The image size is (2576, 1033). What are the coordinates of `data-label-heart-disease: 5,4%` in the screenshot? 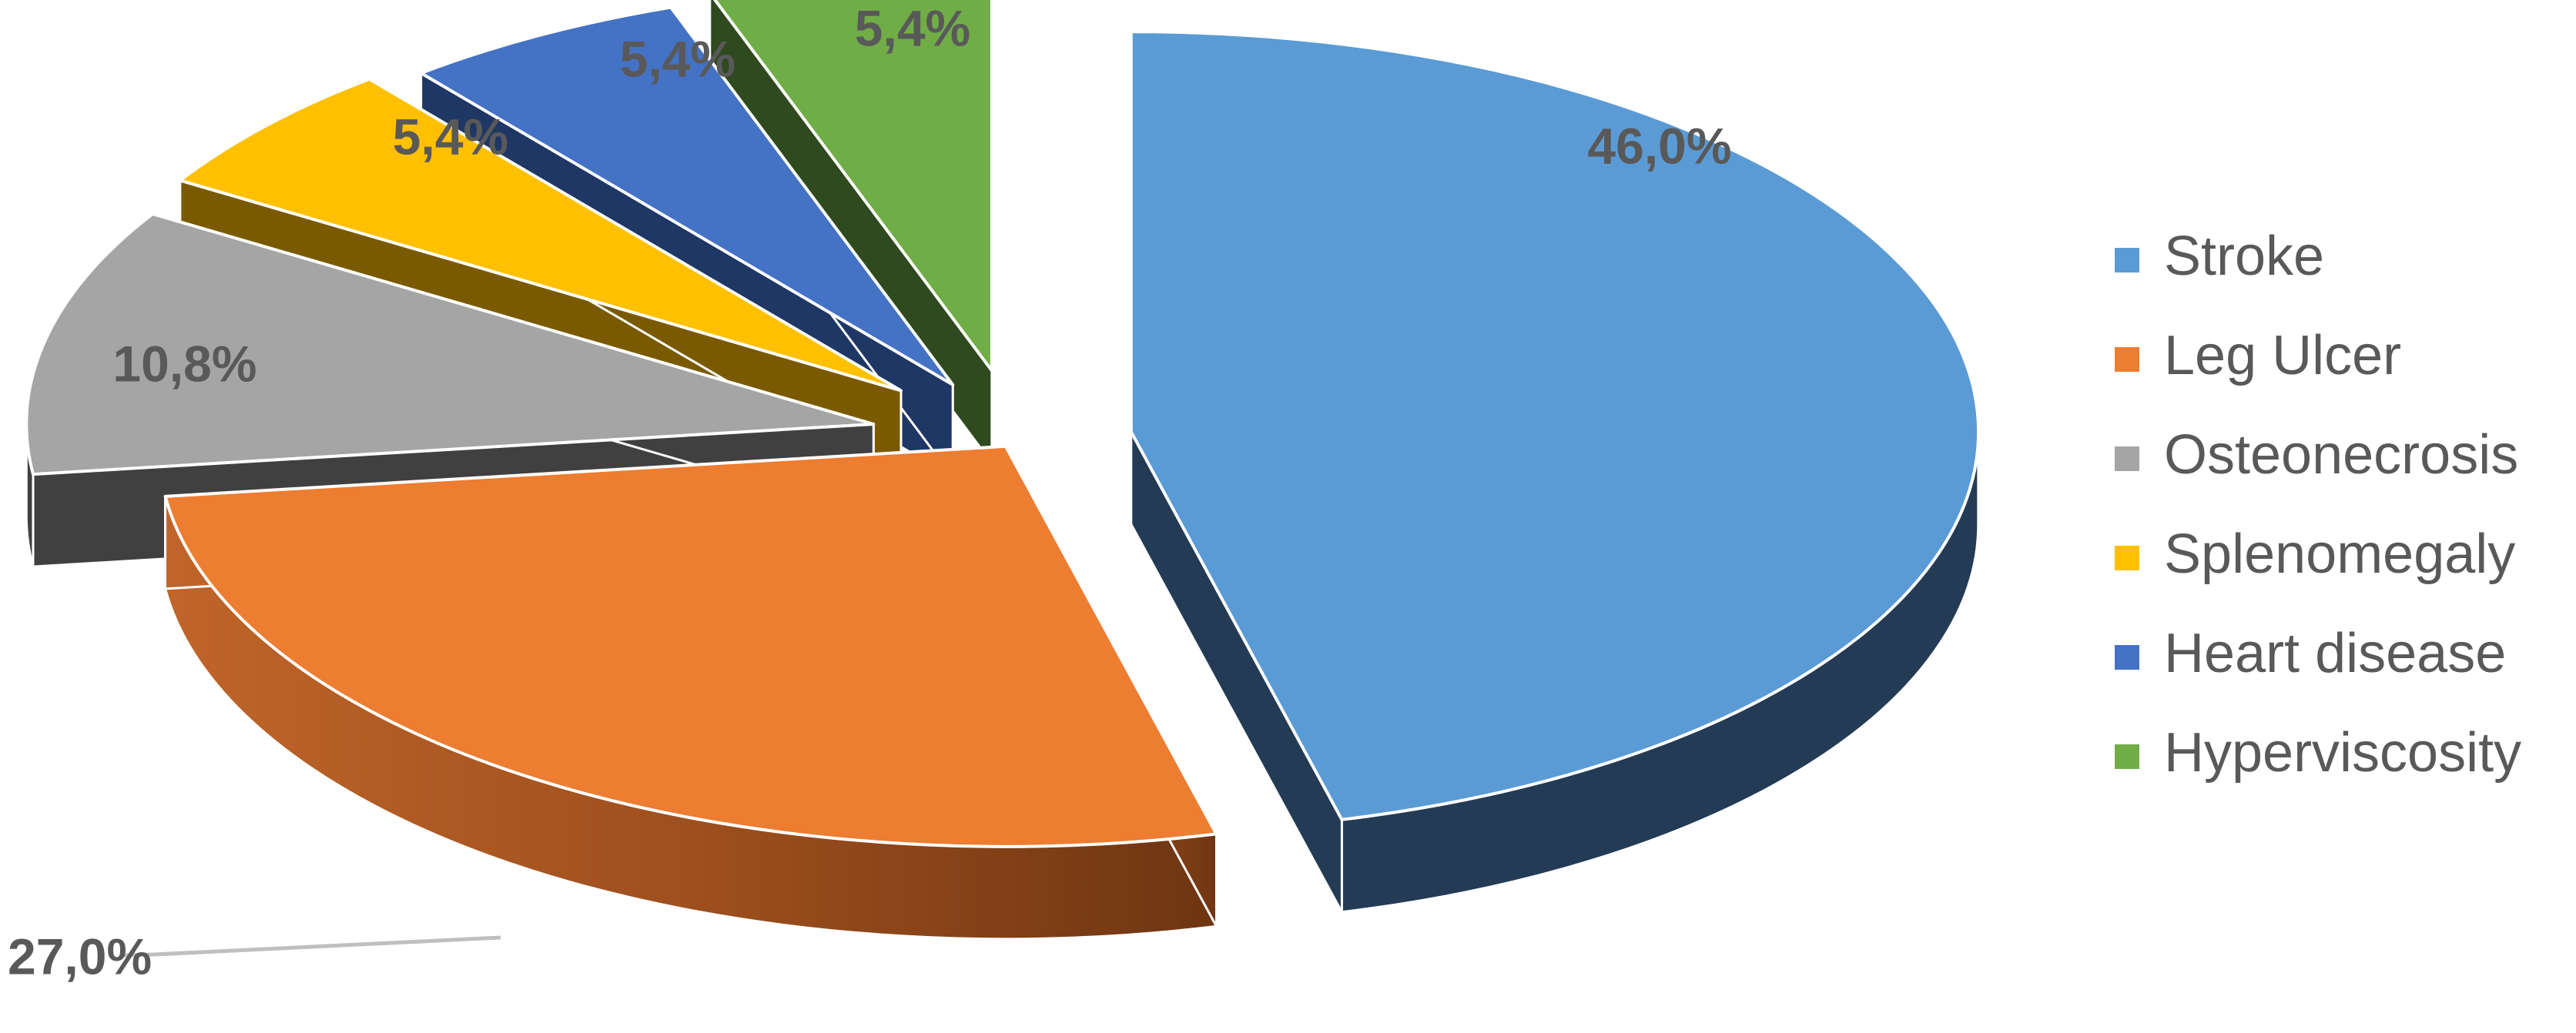 It's located at (678, 59).